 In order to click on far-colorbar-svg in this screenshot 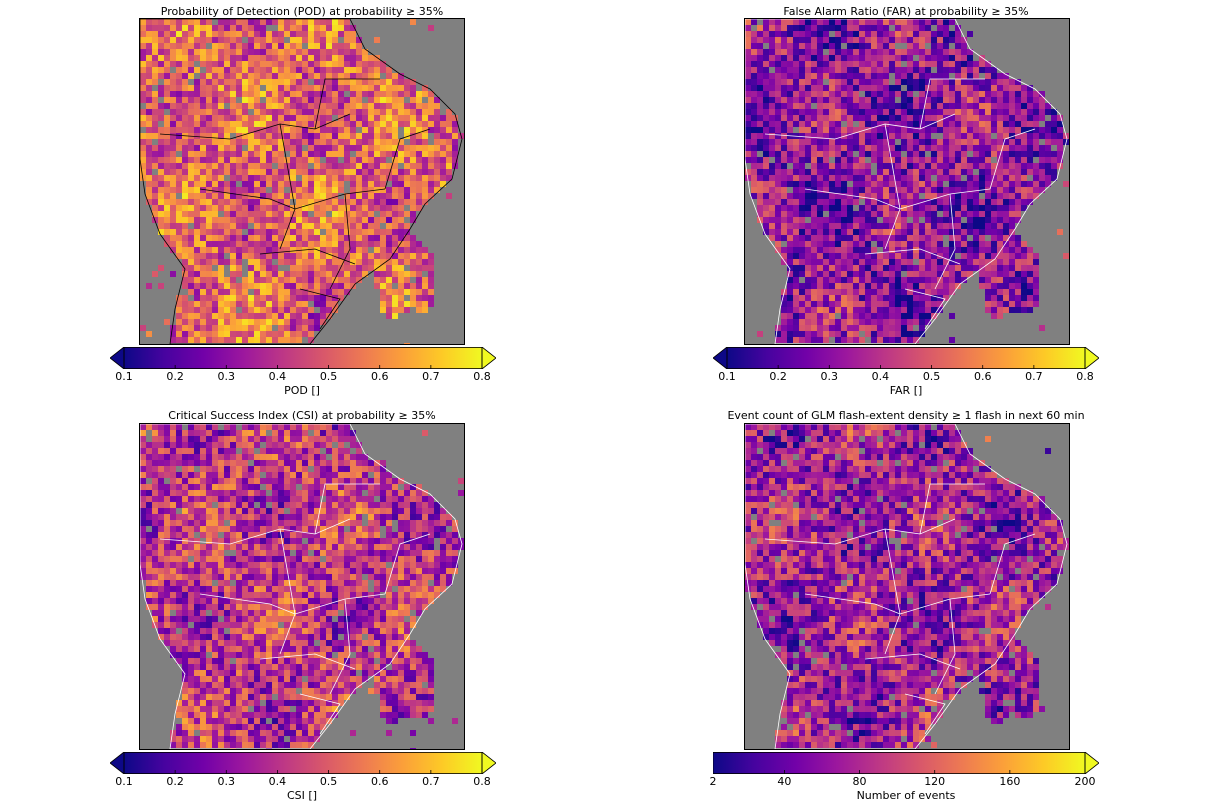, I will do `click(906, 358)`.